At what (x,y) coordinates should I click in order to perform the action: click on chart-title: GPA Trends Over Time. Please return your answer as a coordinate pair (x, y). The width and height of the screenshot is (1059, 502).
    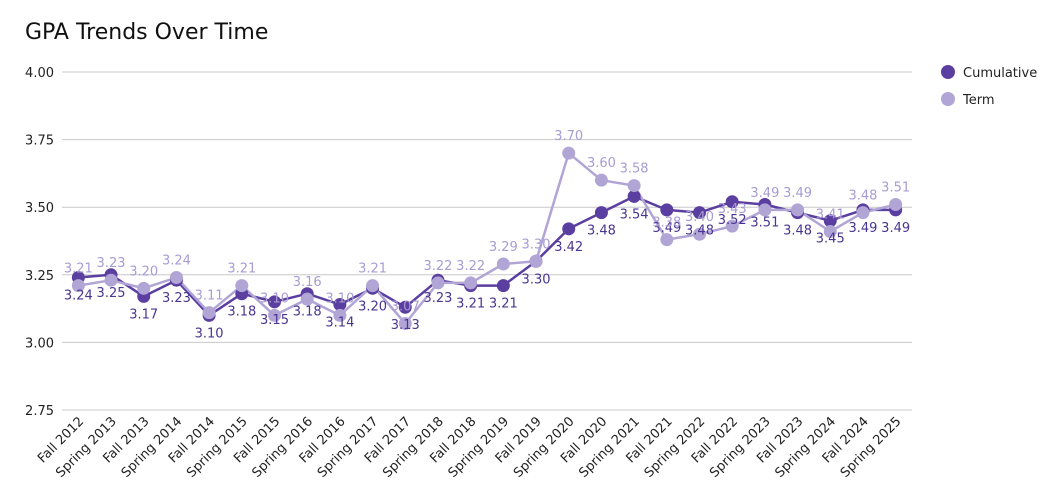
    Looking at the image, I should click on (147, 32).